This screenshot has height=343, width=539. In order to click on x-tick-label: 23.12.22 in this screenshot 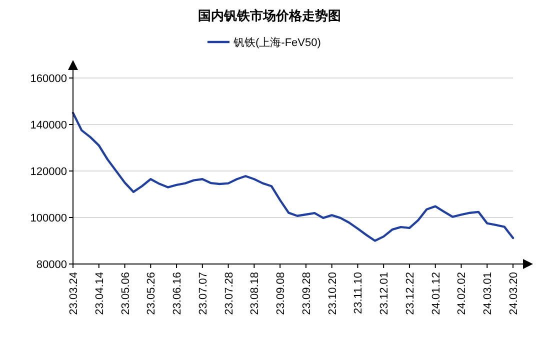, I will do `click(410, 293)`.